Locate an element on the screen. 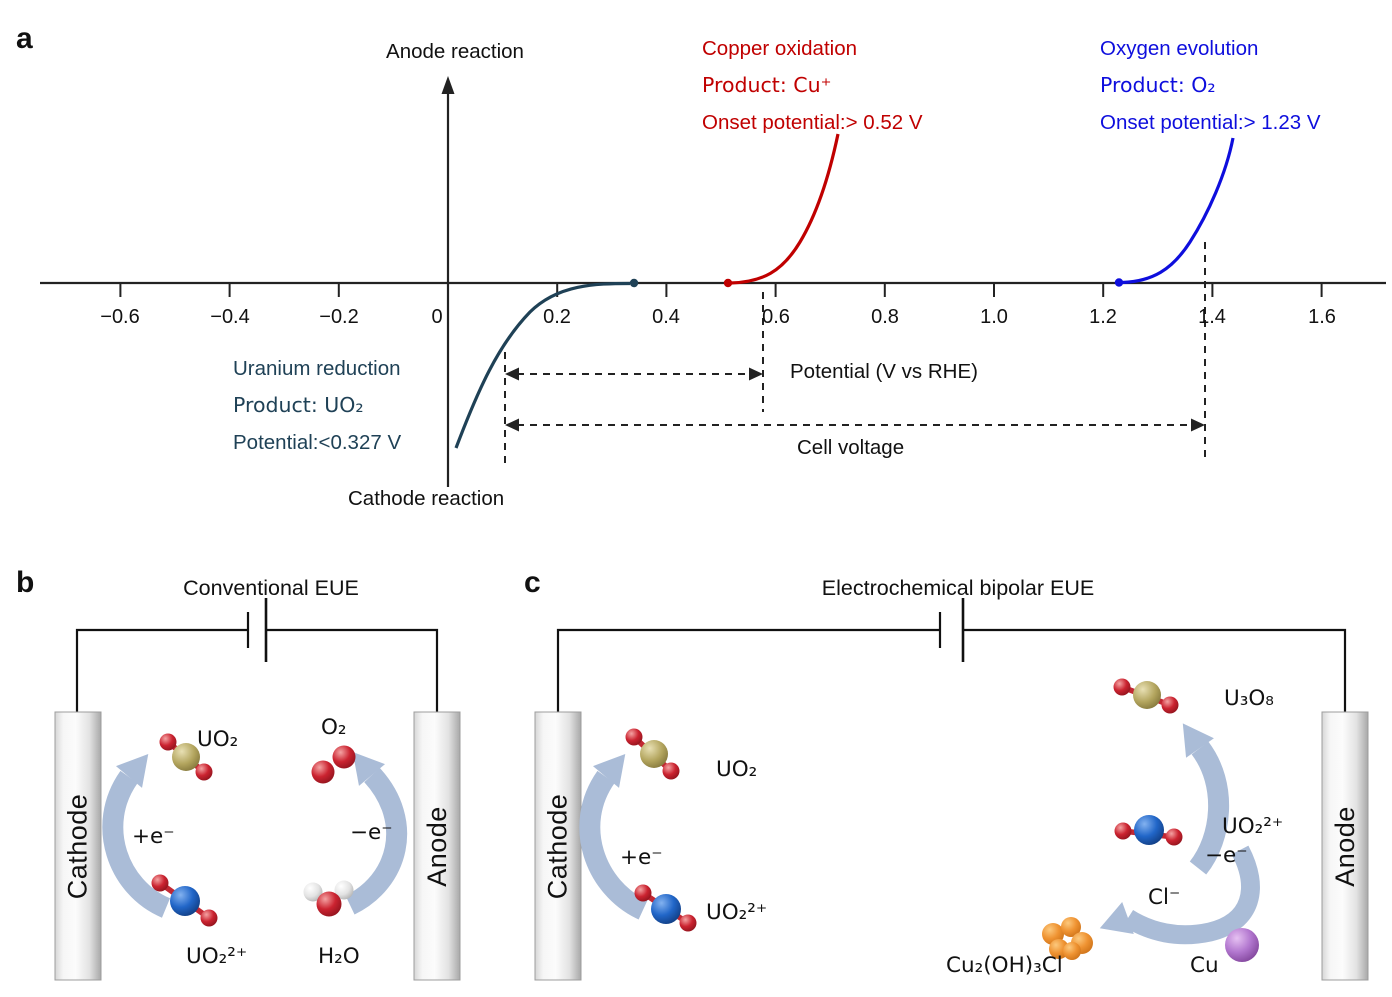 This screenshot has height=997, width=1392. cathode-label-b: Cathode is located at coordinates (77, 846).